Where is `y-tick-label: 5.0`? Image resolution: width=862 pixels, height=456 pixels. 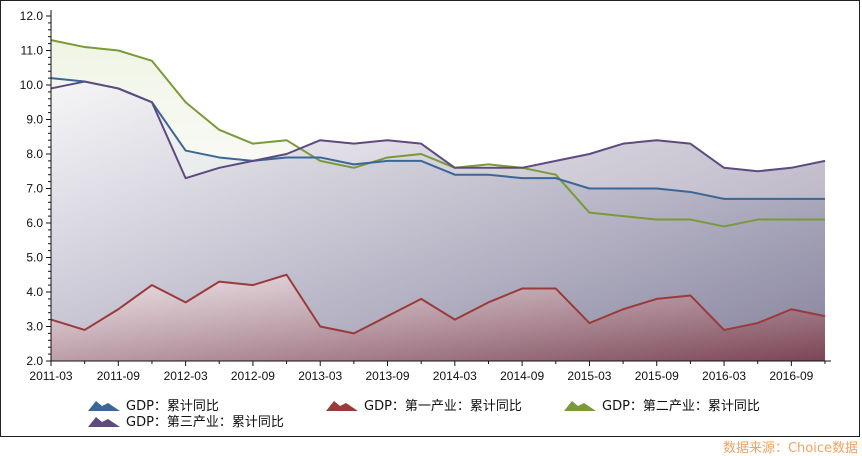 y-tick-label: 5.0 is located at coordinates (34, 258).